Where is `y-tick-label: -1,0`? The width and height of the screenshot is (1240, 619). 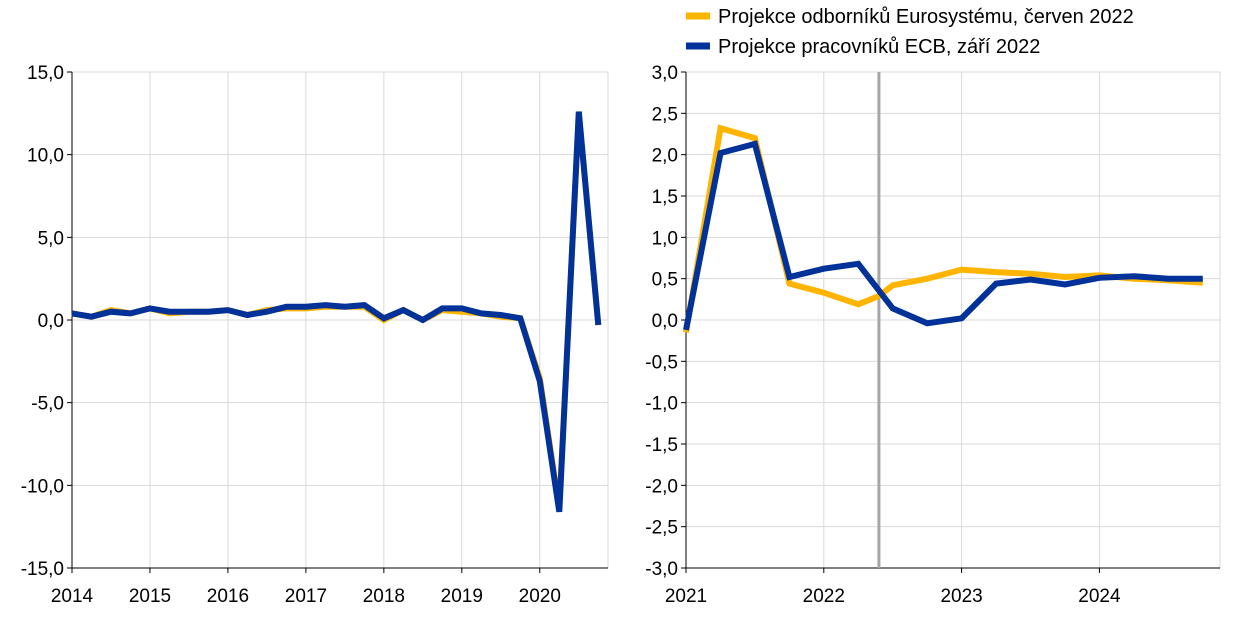
y-tick-label: -1,0 is located at coordinates (661, 404).